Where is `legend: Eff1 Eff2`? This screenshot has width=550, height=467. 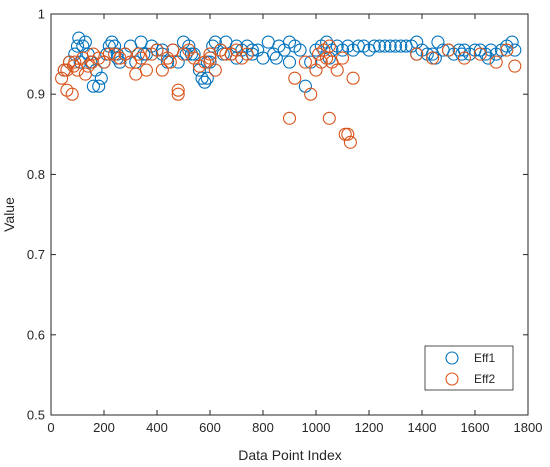
legend: Eff1 Eff2 is located at coordinates (469, 368).